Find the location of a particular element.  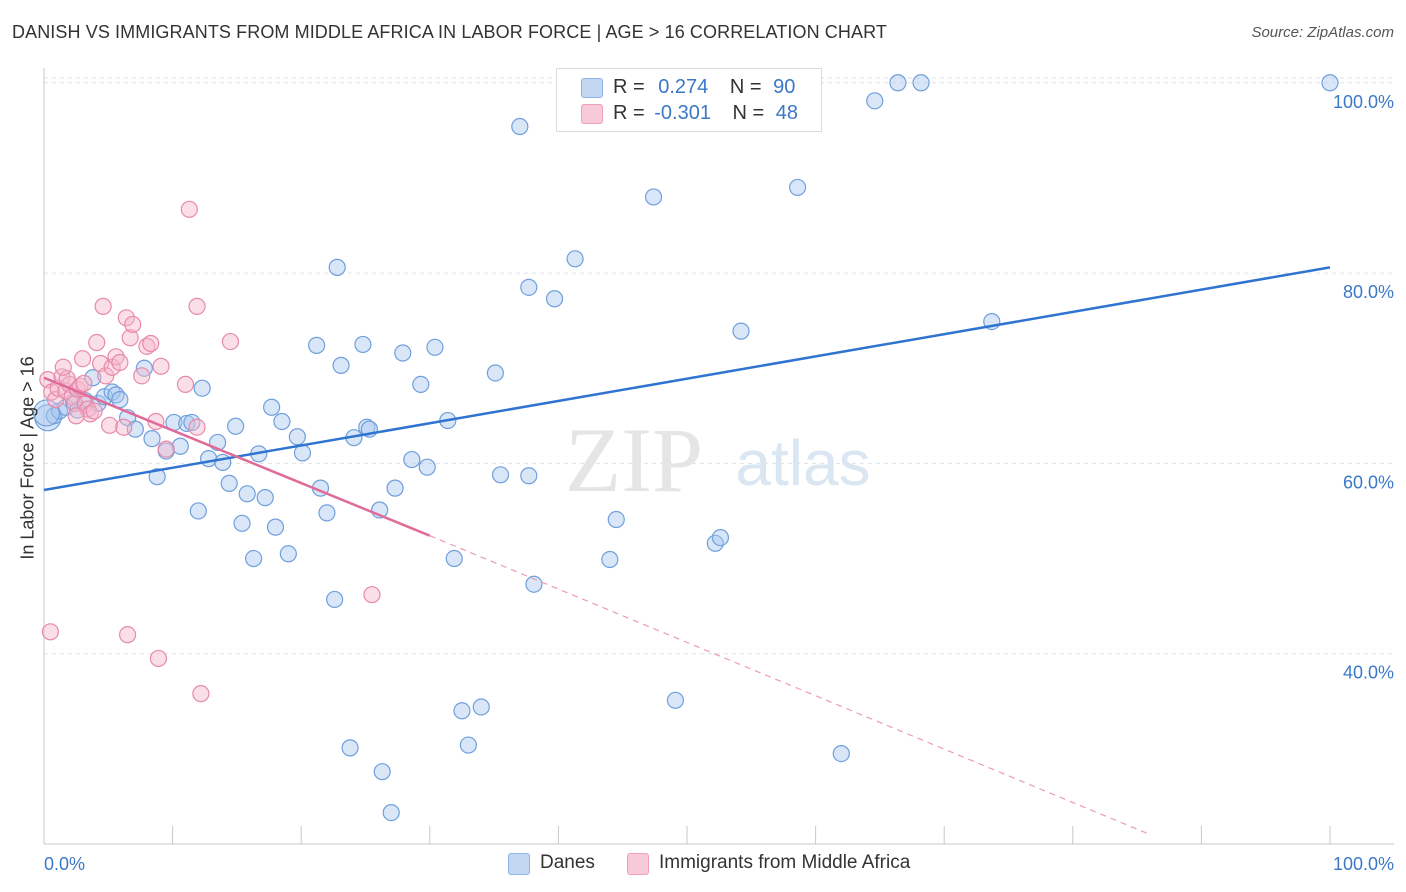

watermark: ZIP atlas is located at coordinates (718, 460).